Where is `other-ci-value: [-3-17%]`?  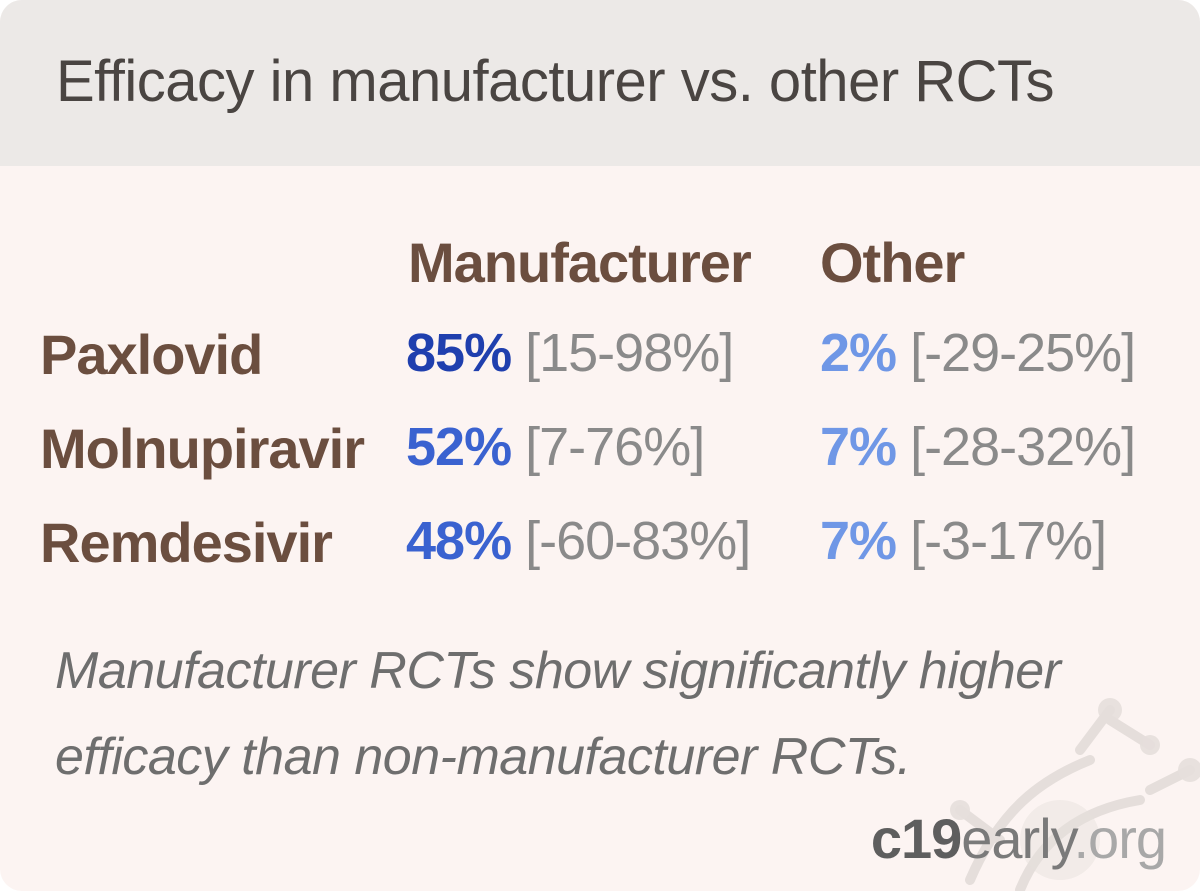 other-ci-value: [-3-17%] is located at coordinates (1008, 541).